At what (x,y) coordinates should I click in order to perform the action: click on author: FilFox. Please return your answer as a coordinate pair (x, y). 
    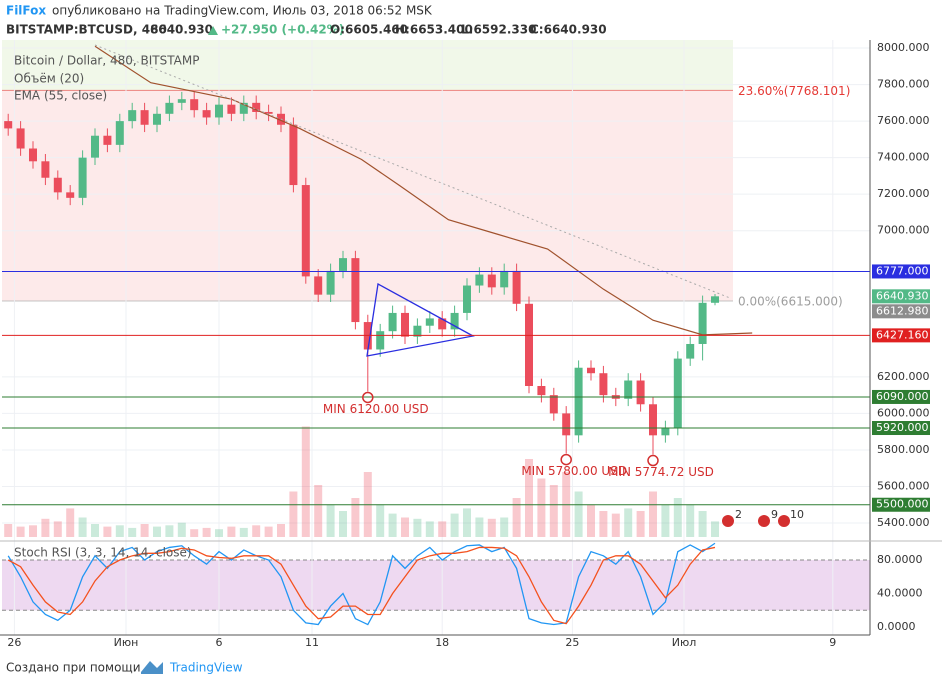
    Looking at the image, I should click on (26, 11).